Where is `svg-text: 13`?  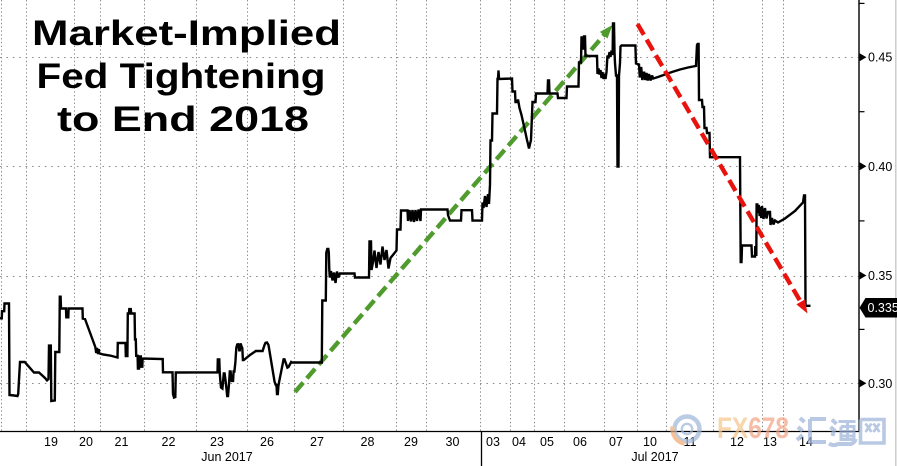
svg-text: 13 is located at coordinates (770, 442).